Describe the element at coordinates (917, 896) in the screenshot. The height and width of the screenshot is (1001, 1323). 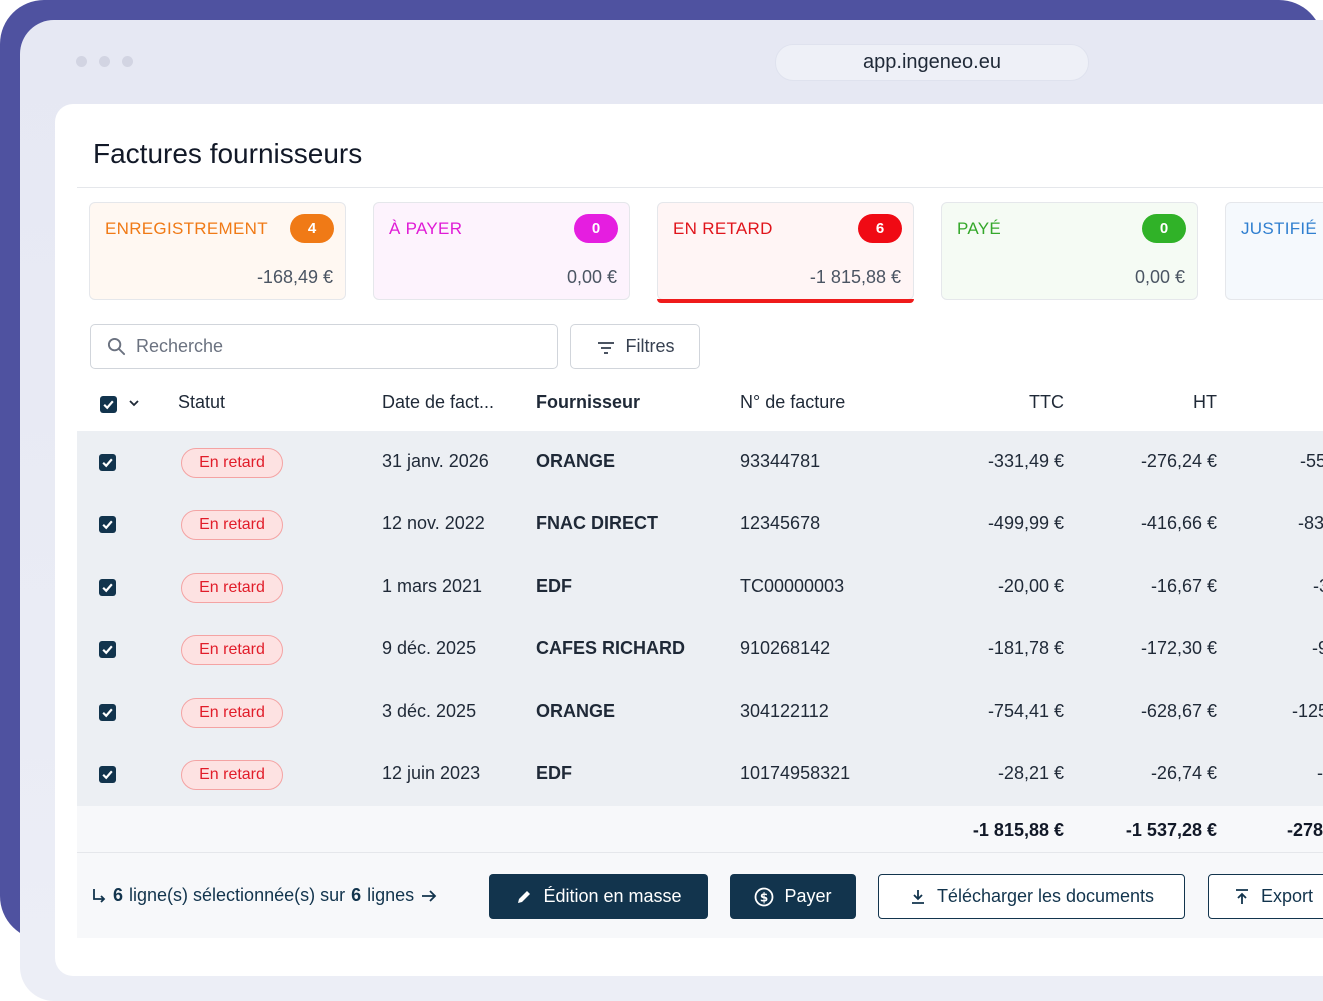
I see `download-icon` at that location.